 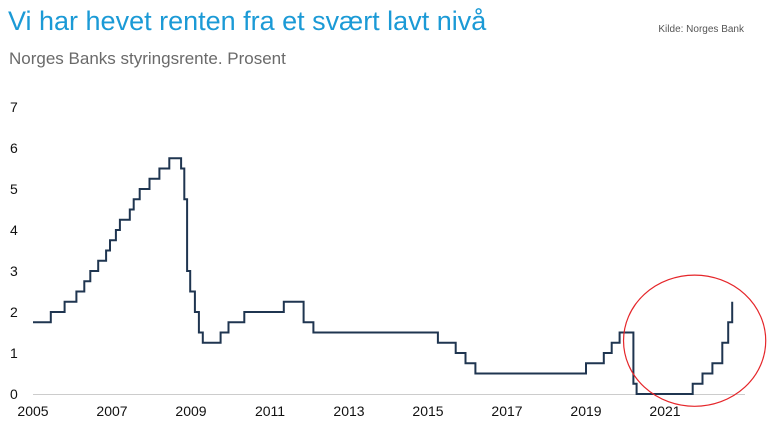 What do you see at coordinates (585, 411) in the screenshot?
I see `x-tick-label: 2019` at bounding box center [585, 411].